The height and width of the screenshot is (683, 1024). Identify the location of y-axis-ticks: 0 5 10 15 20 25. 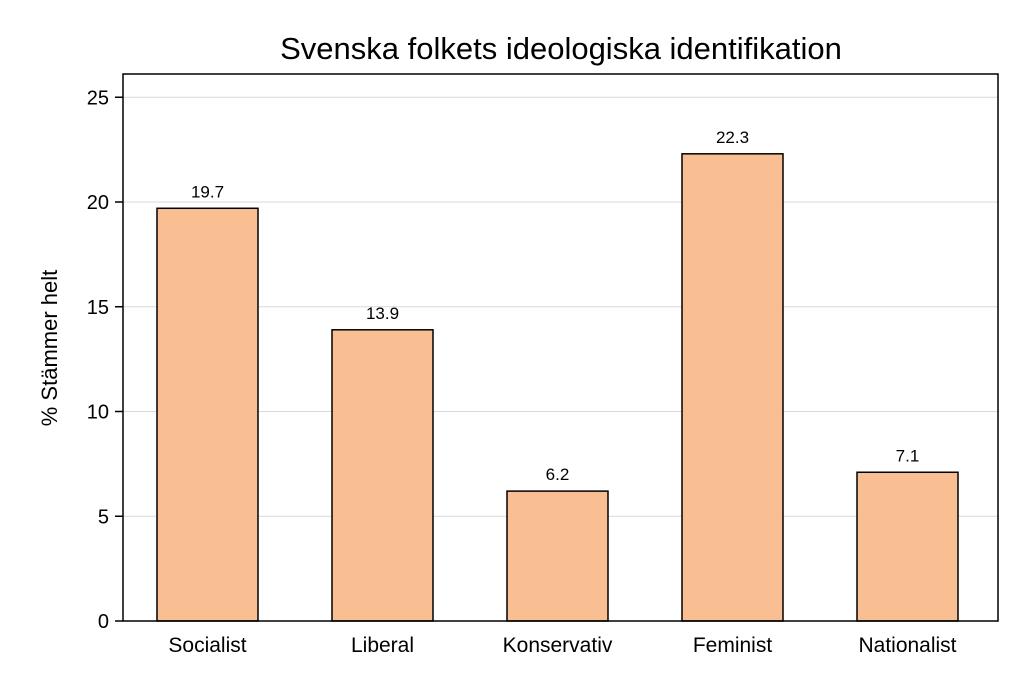
(105, 360).